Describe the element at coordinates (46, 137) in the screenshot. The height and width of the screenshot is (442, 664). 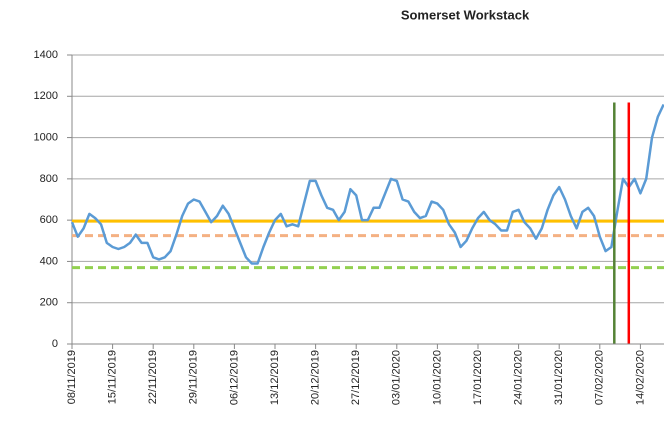
I see `y-tick-label: 1000` at that location.